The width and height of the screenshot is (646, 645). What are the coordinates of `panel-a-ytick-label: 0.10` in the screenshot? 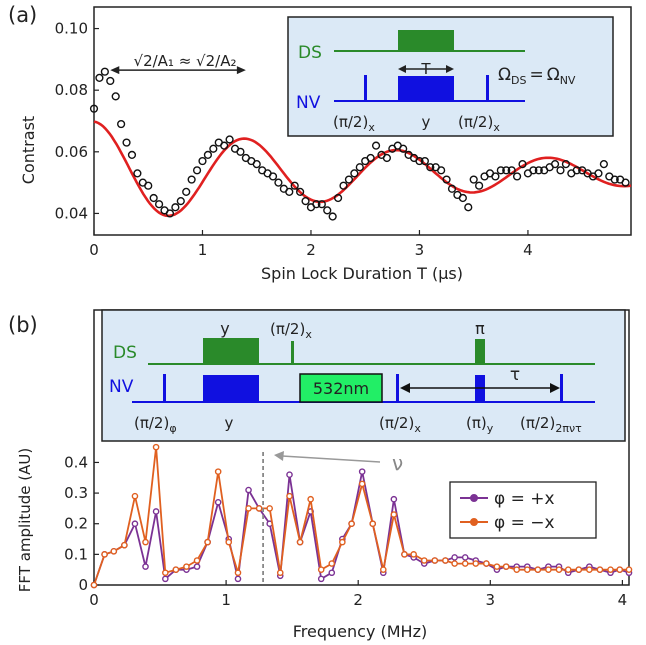 It's located at (71, 29).